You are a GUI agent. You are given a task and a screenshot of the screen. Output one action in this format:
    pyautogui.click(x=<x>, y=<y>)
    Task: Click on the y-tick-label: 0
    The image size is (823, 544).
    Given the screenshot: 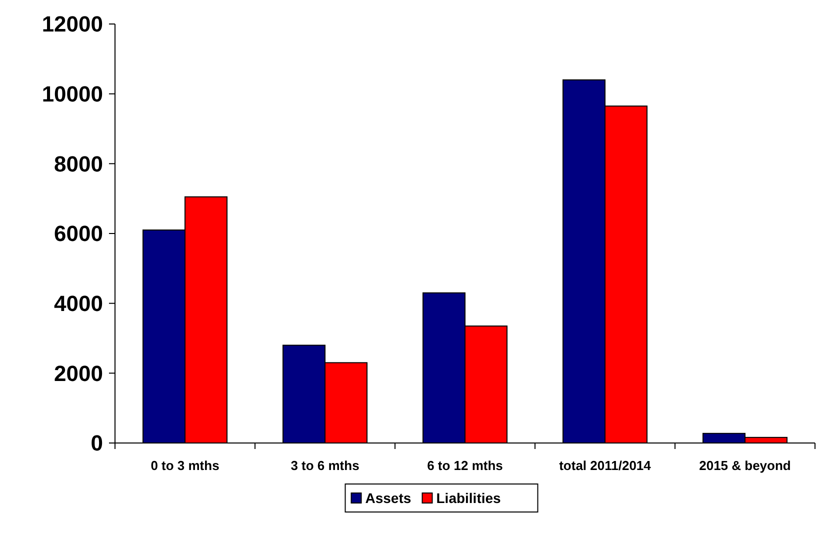 What is the action you would take?
    pyautogui.click(x=96, y=443)
    